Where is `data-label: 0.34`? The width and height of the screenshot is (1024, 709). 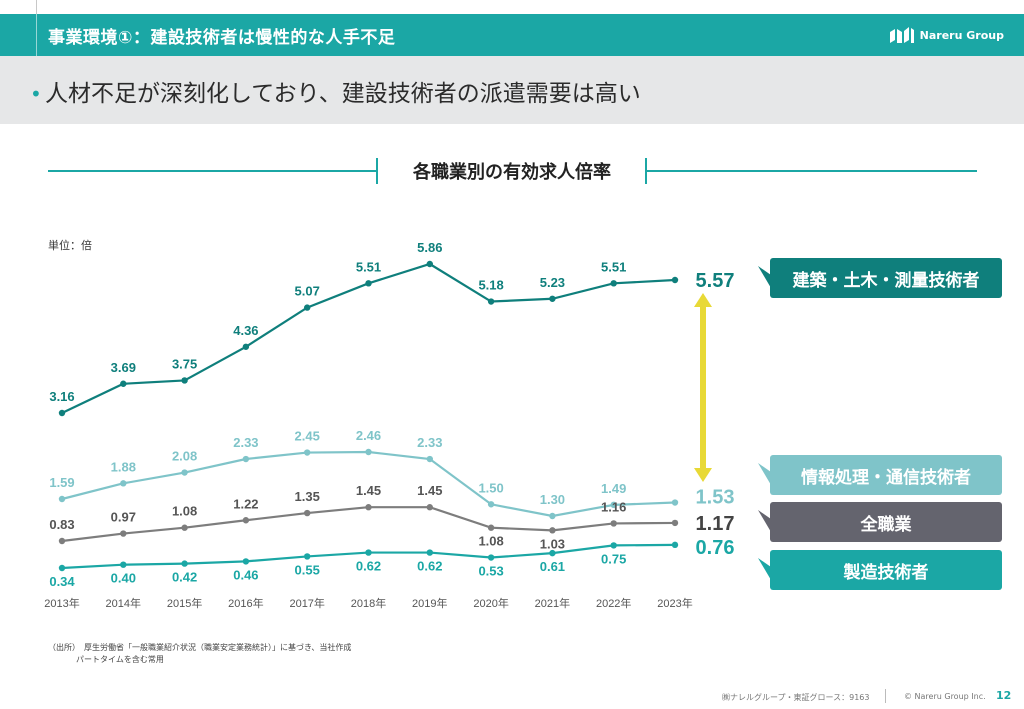 data-label: 0.34 is located at coordinates (62, 581).